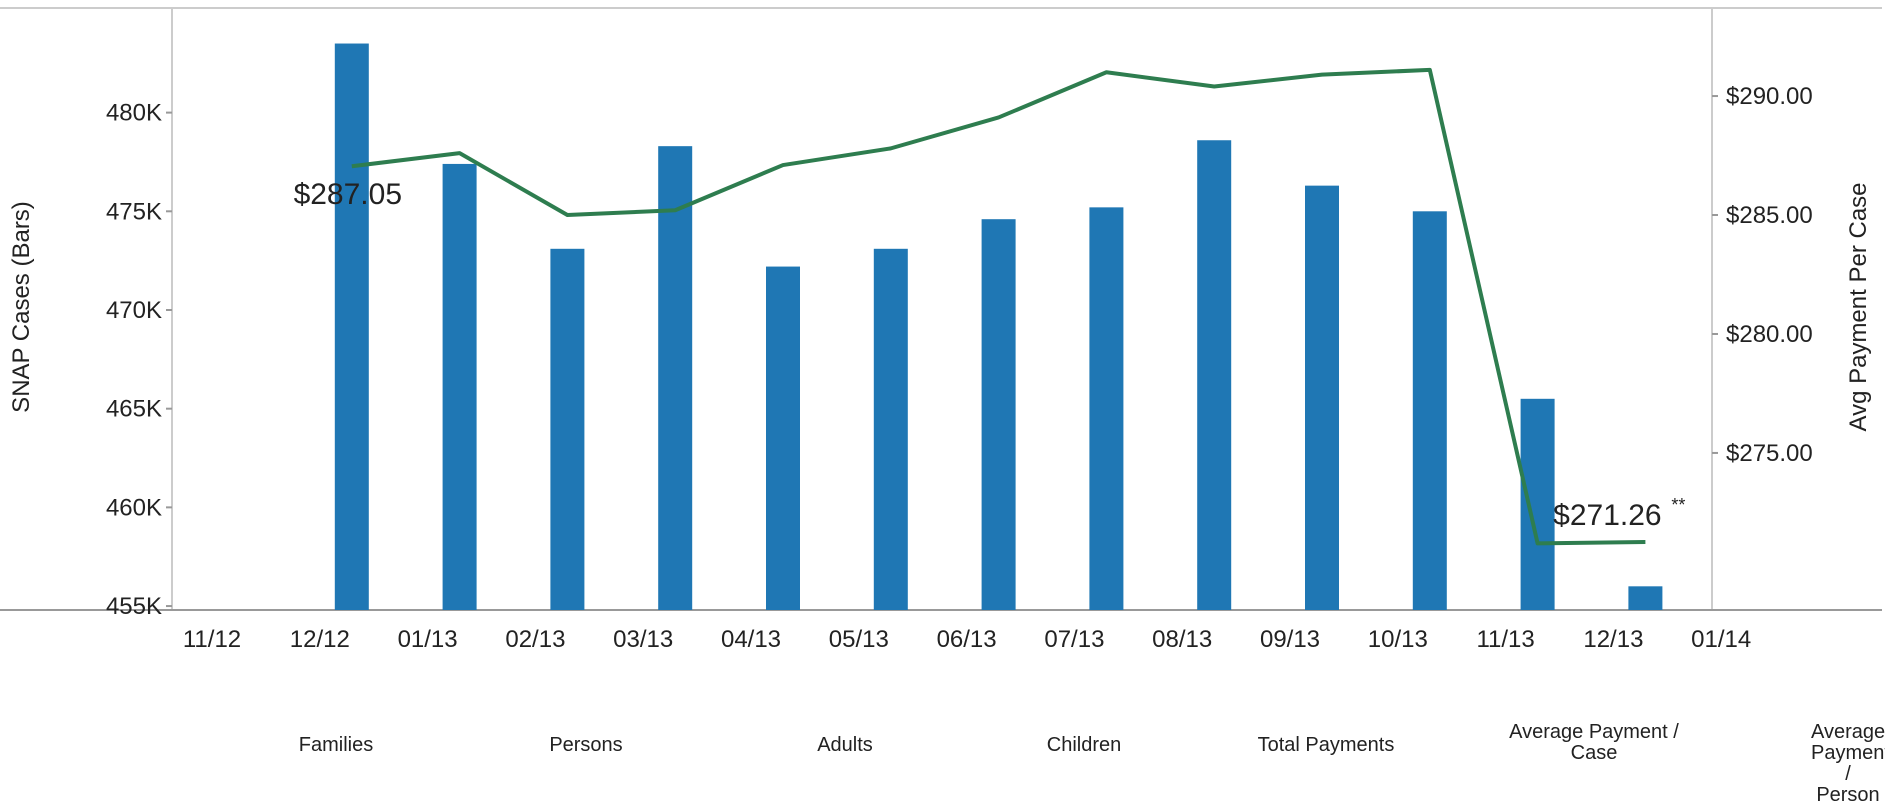 The width and height of the screenshot is (1885, 806). What do you see at coordinates (134, 606) in the screenshot?
I see `left-tick-label: 455K` at bounding box center [134, 606].